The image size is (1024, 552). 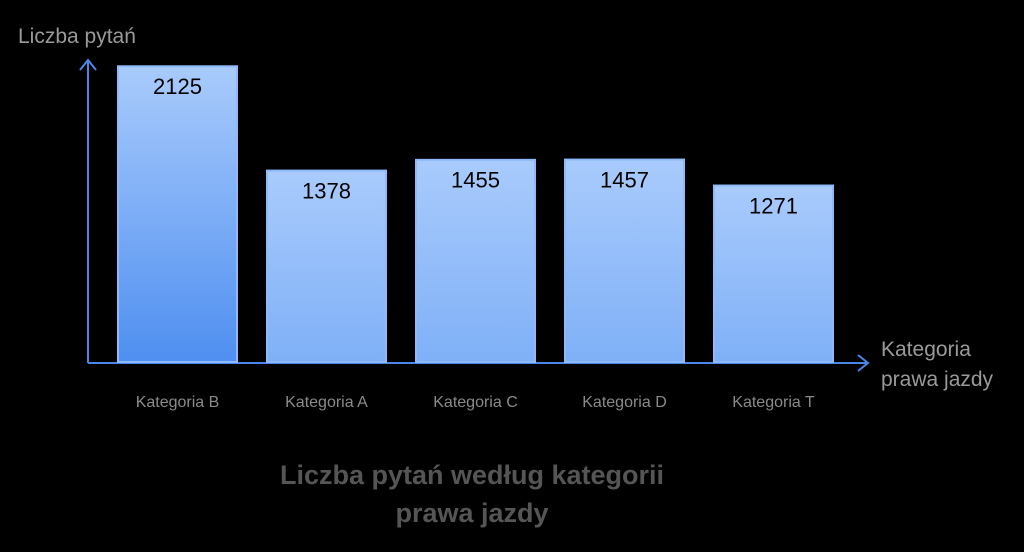 What do you see at coordinates (773, 205) in the screenshot?
I see `value-label: 1271` at bounding box center [773, 205].